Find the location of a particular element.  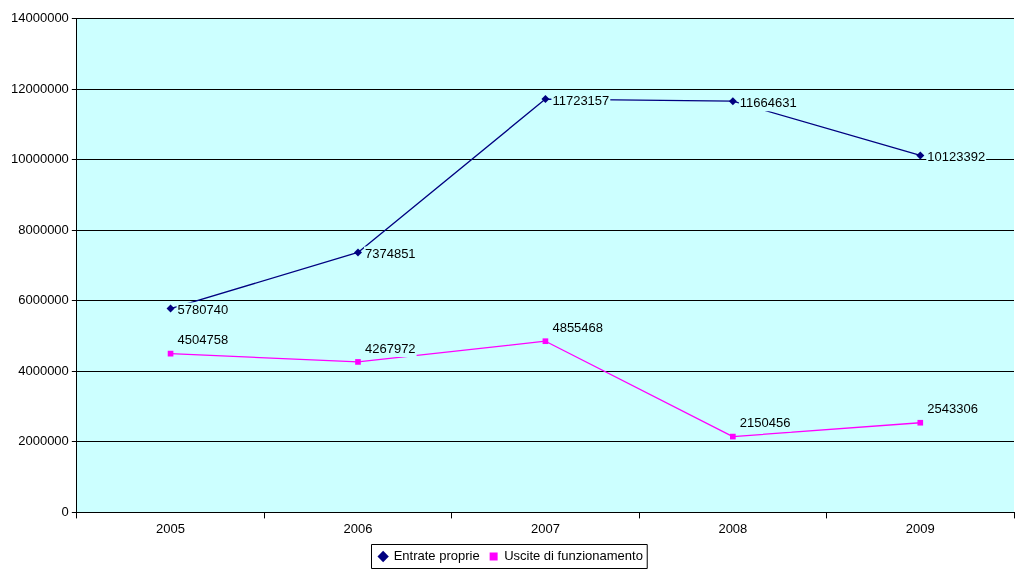

y-tick-label: 4000000 is located at coordinates (43, 370).